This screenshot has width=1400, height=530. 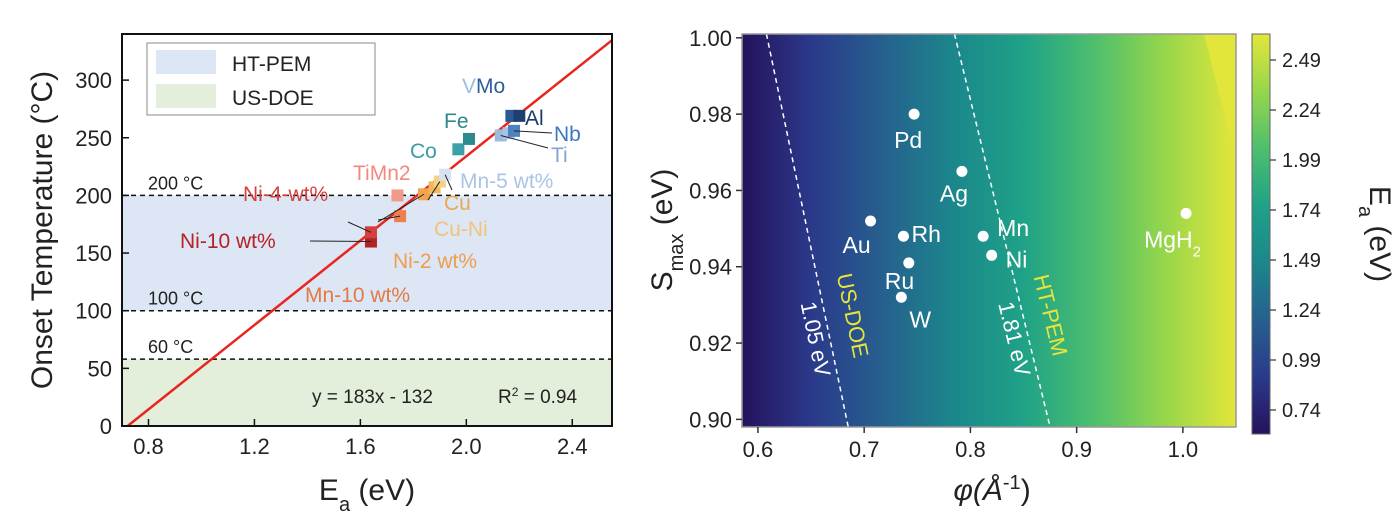 What do you see at coordinates (519, 115) in the screenshot?
I see `point-al` at bounding box center [519, 115].